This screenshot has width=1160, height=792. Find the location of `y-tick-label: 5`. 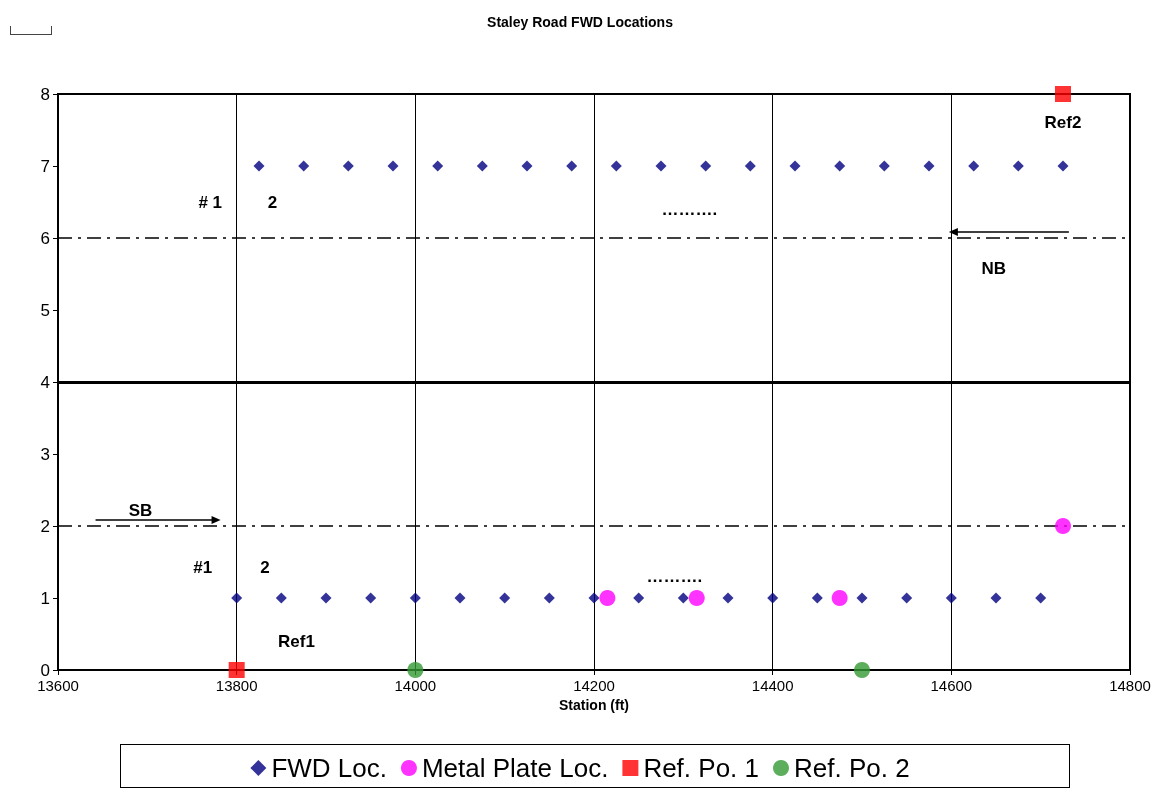

y-tick-label: 5 is located at coordinates (45, 310).